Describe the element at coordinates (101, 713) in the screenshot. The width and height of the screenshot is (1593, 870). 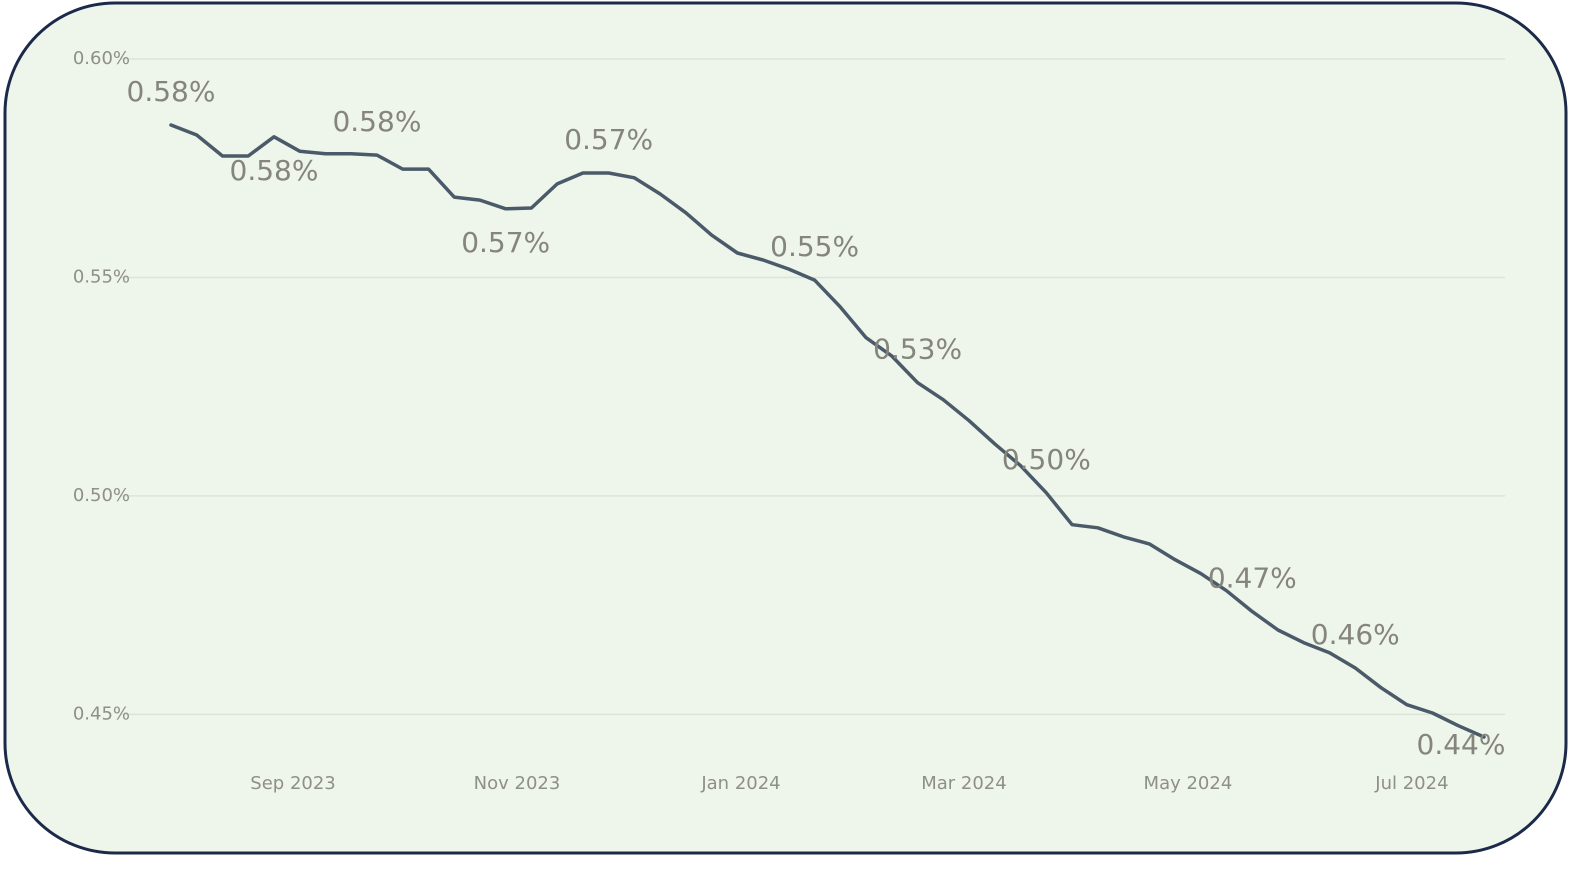
I see `y-tick-label: 0.45%` at that location.